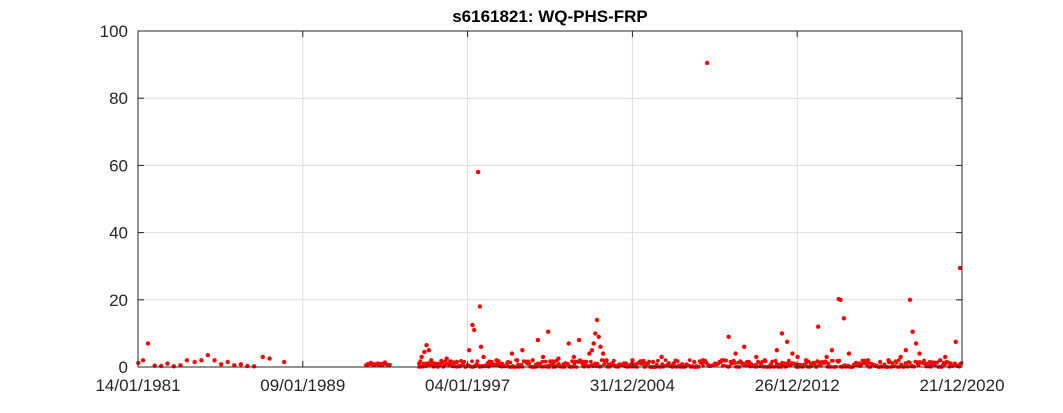 Image resolution: width=1063 pixels, height=413 pixels. Describe the element at coordinates (797, 385) in the screenshot. I see `x-tick-label: 26/12/2012` at that location.